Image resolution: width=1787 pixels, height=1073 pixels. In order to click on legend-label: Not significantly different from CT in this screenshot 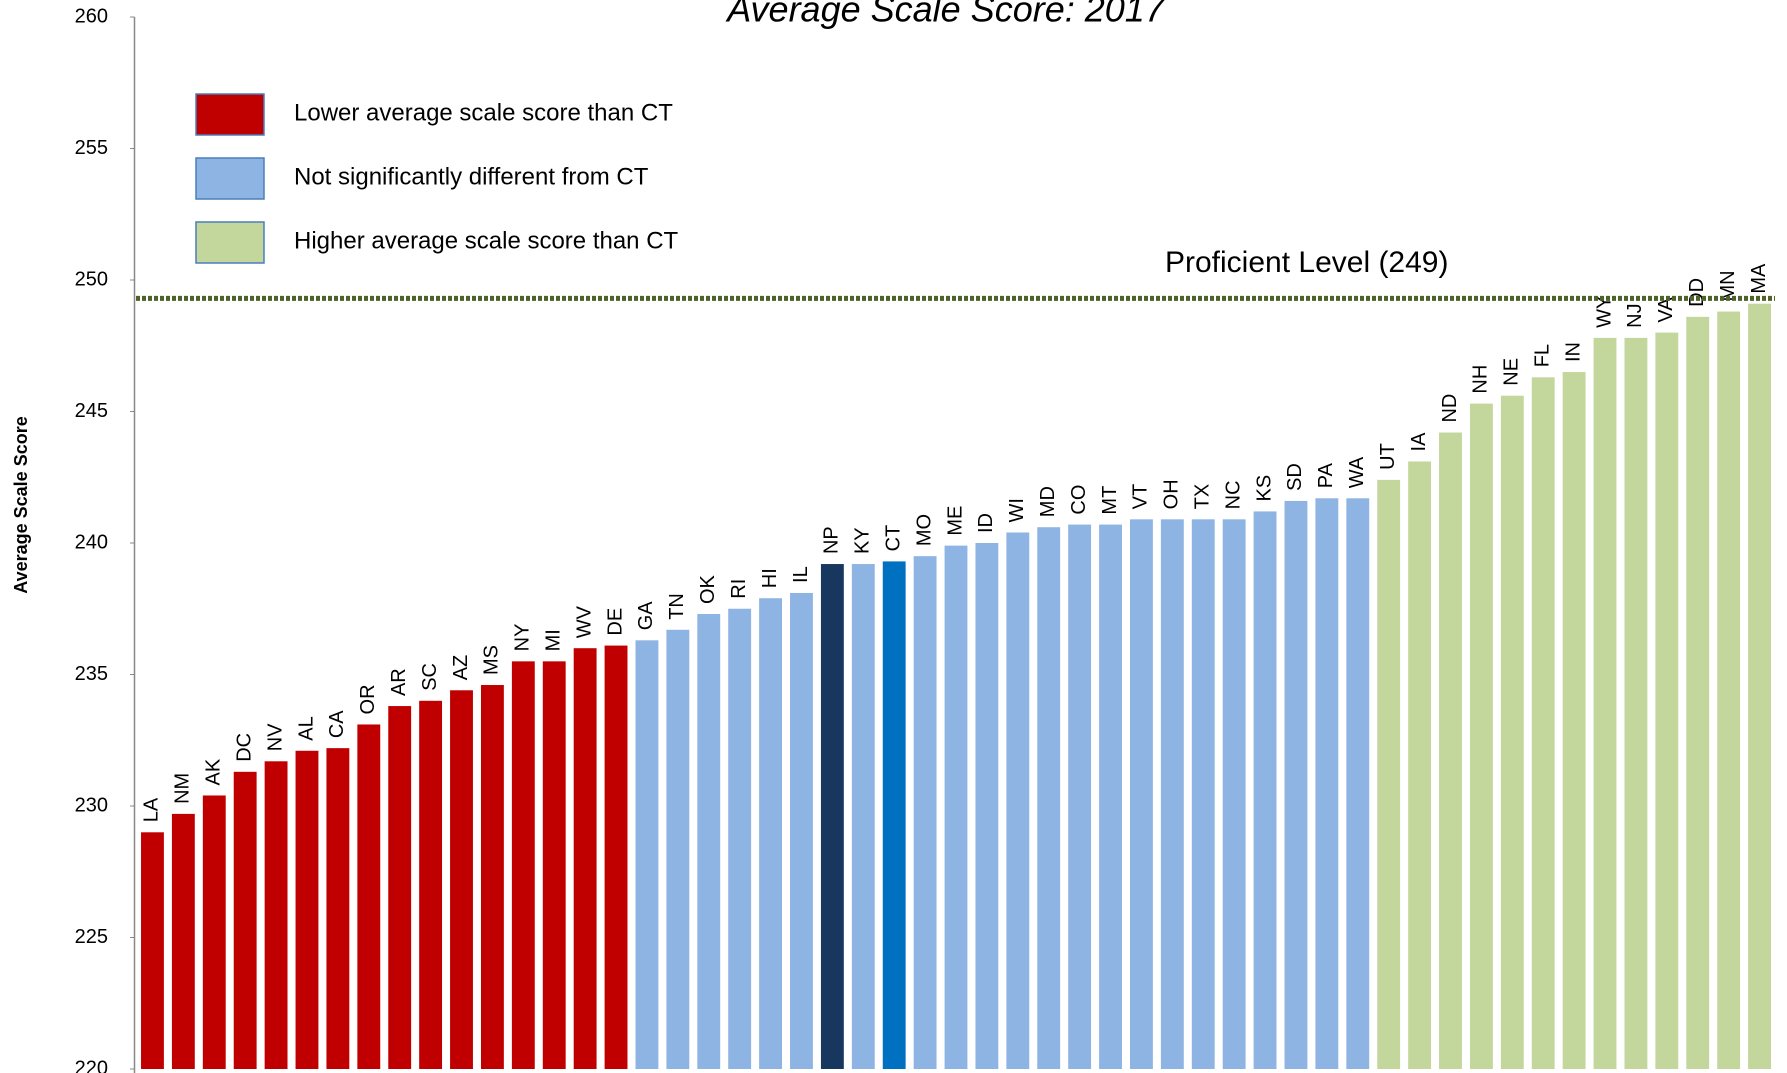, I will do `click(471, 176)`.